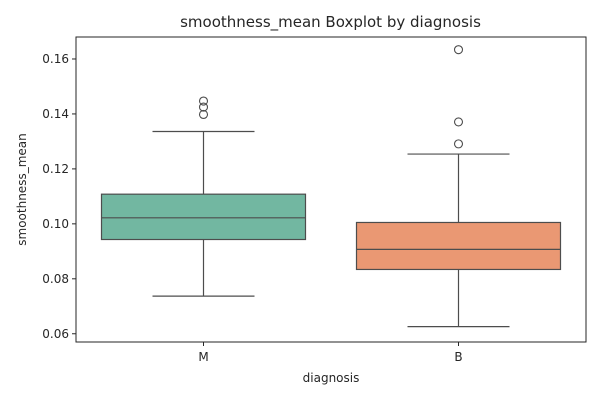  Describe the element at coordinates (458, 246) in the screenshot. I see `box-b` at that location.